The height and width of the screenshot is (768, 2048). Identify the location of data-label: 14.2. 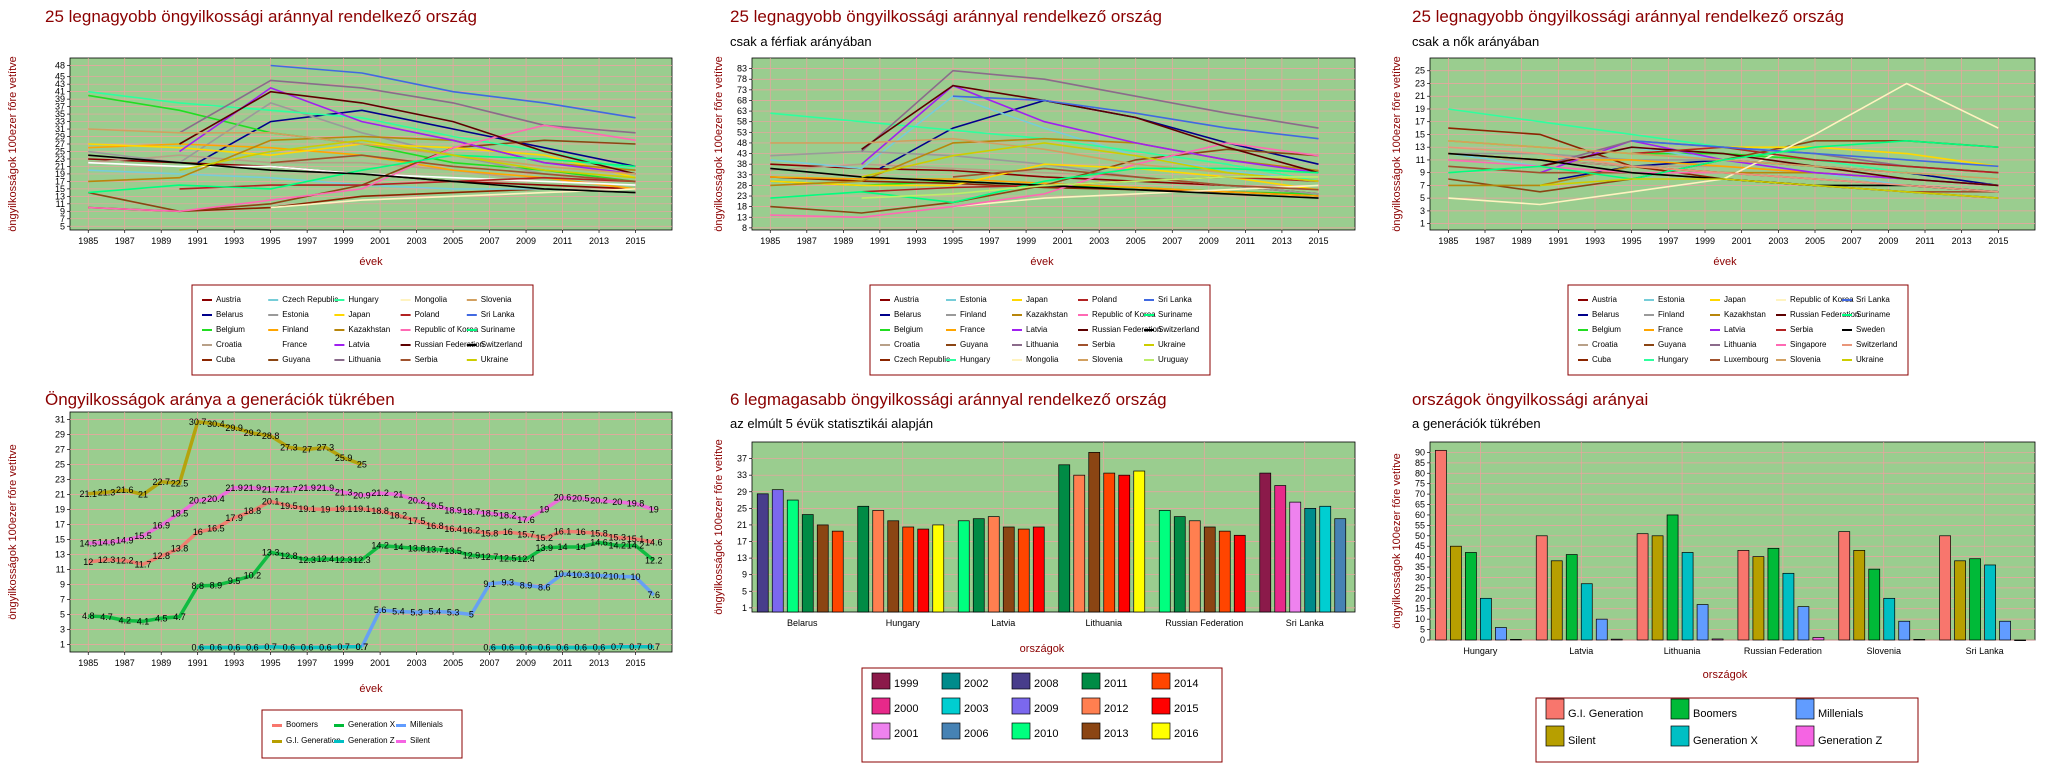
(380, 546).